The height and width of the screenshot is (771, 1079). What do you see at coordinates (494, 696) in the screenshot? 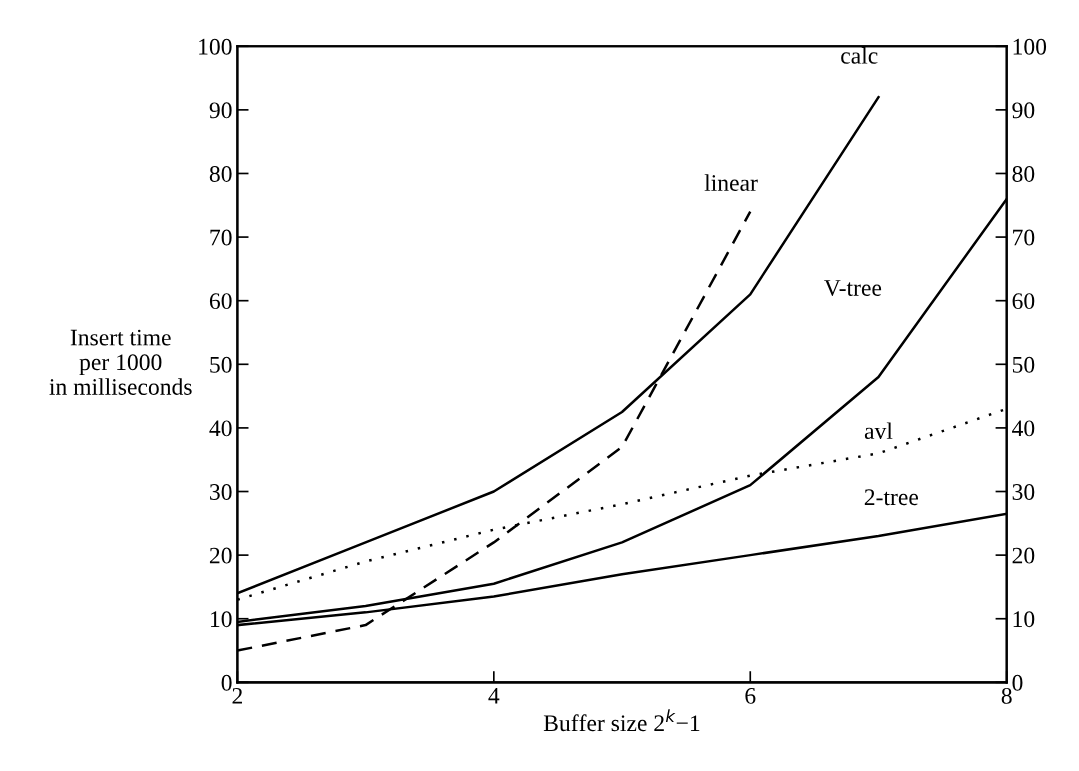
I see `x-tick-label: 4` at bounding box center [494, 696].